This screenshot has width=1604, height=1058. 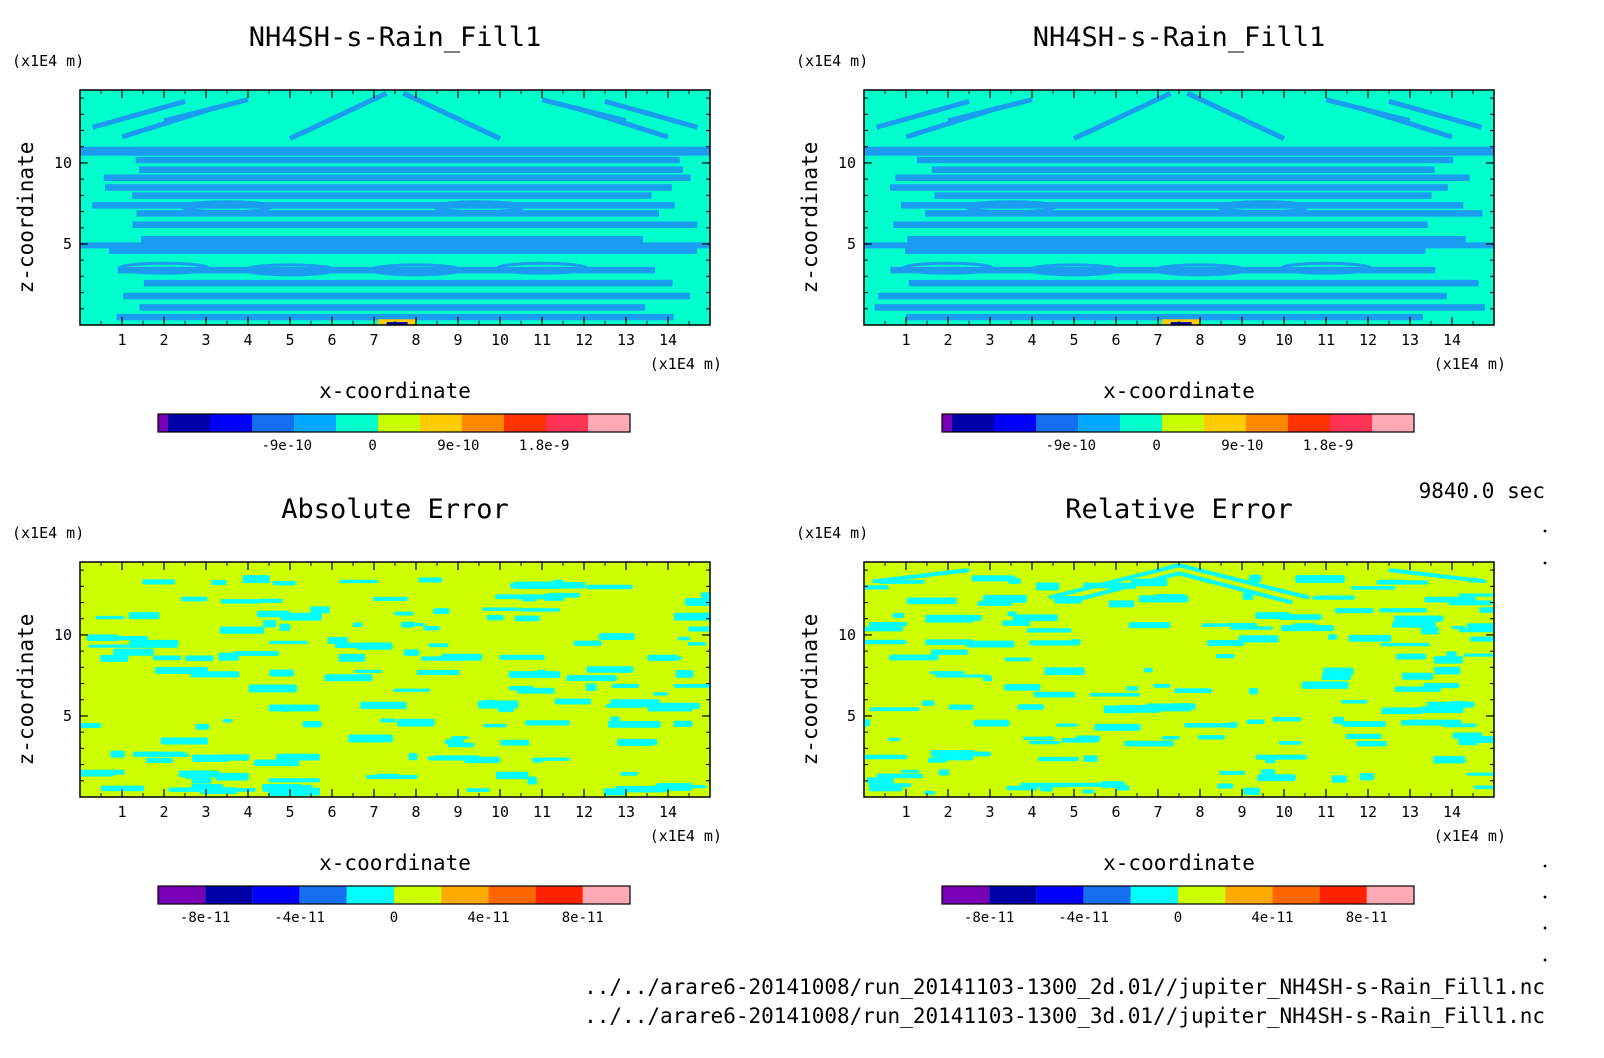 I want to click on x-unit-label: (x1E4 m), so click(x=686, y=364).